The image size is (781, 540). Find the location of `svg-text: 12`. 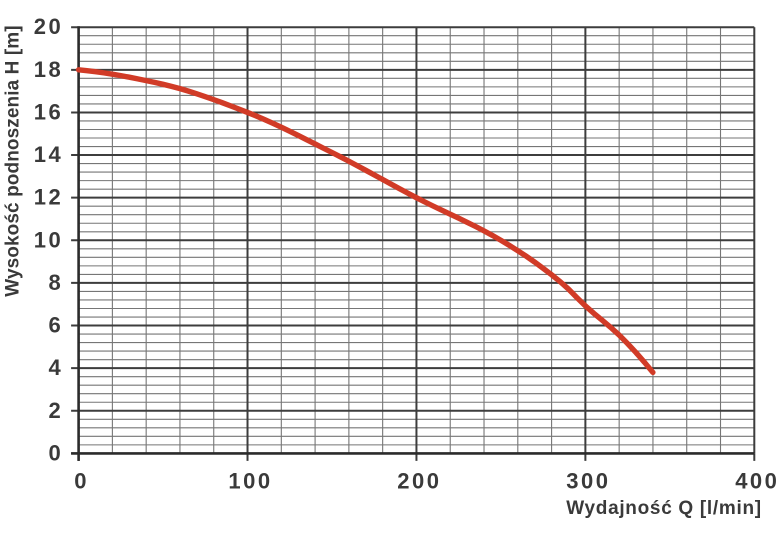

svg-text: 12 is located at coordinates (48, 197).